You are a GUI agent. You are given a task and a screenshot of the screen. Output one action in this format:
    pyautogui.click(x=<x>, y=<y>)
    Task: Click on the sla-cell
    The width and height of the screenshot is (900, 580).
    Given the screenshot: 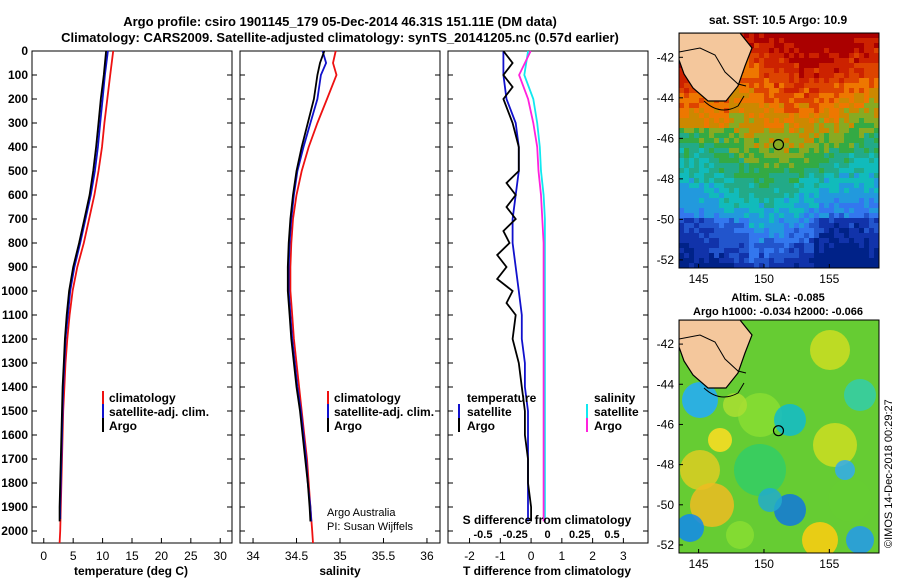 What is the action you would take?
    pyautogui.click(x=691, y=528)
    